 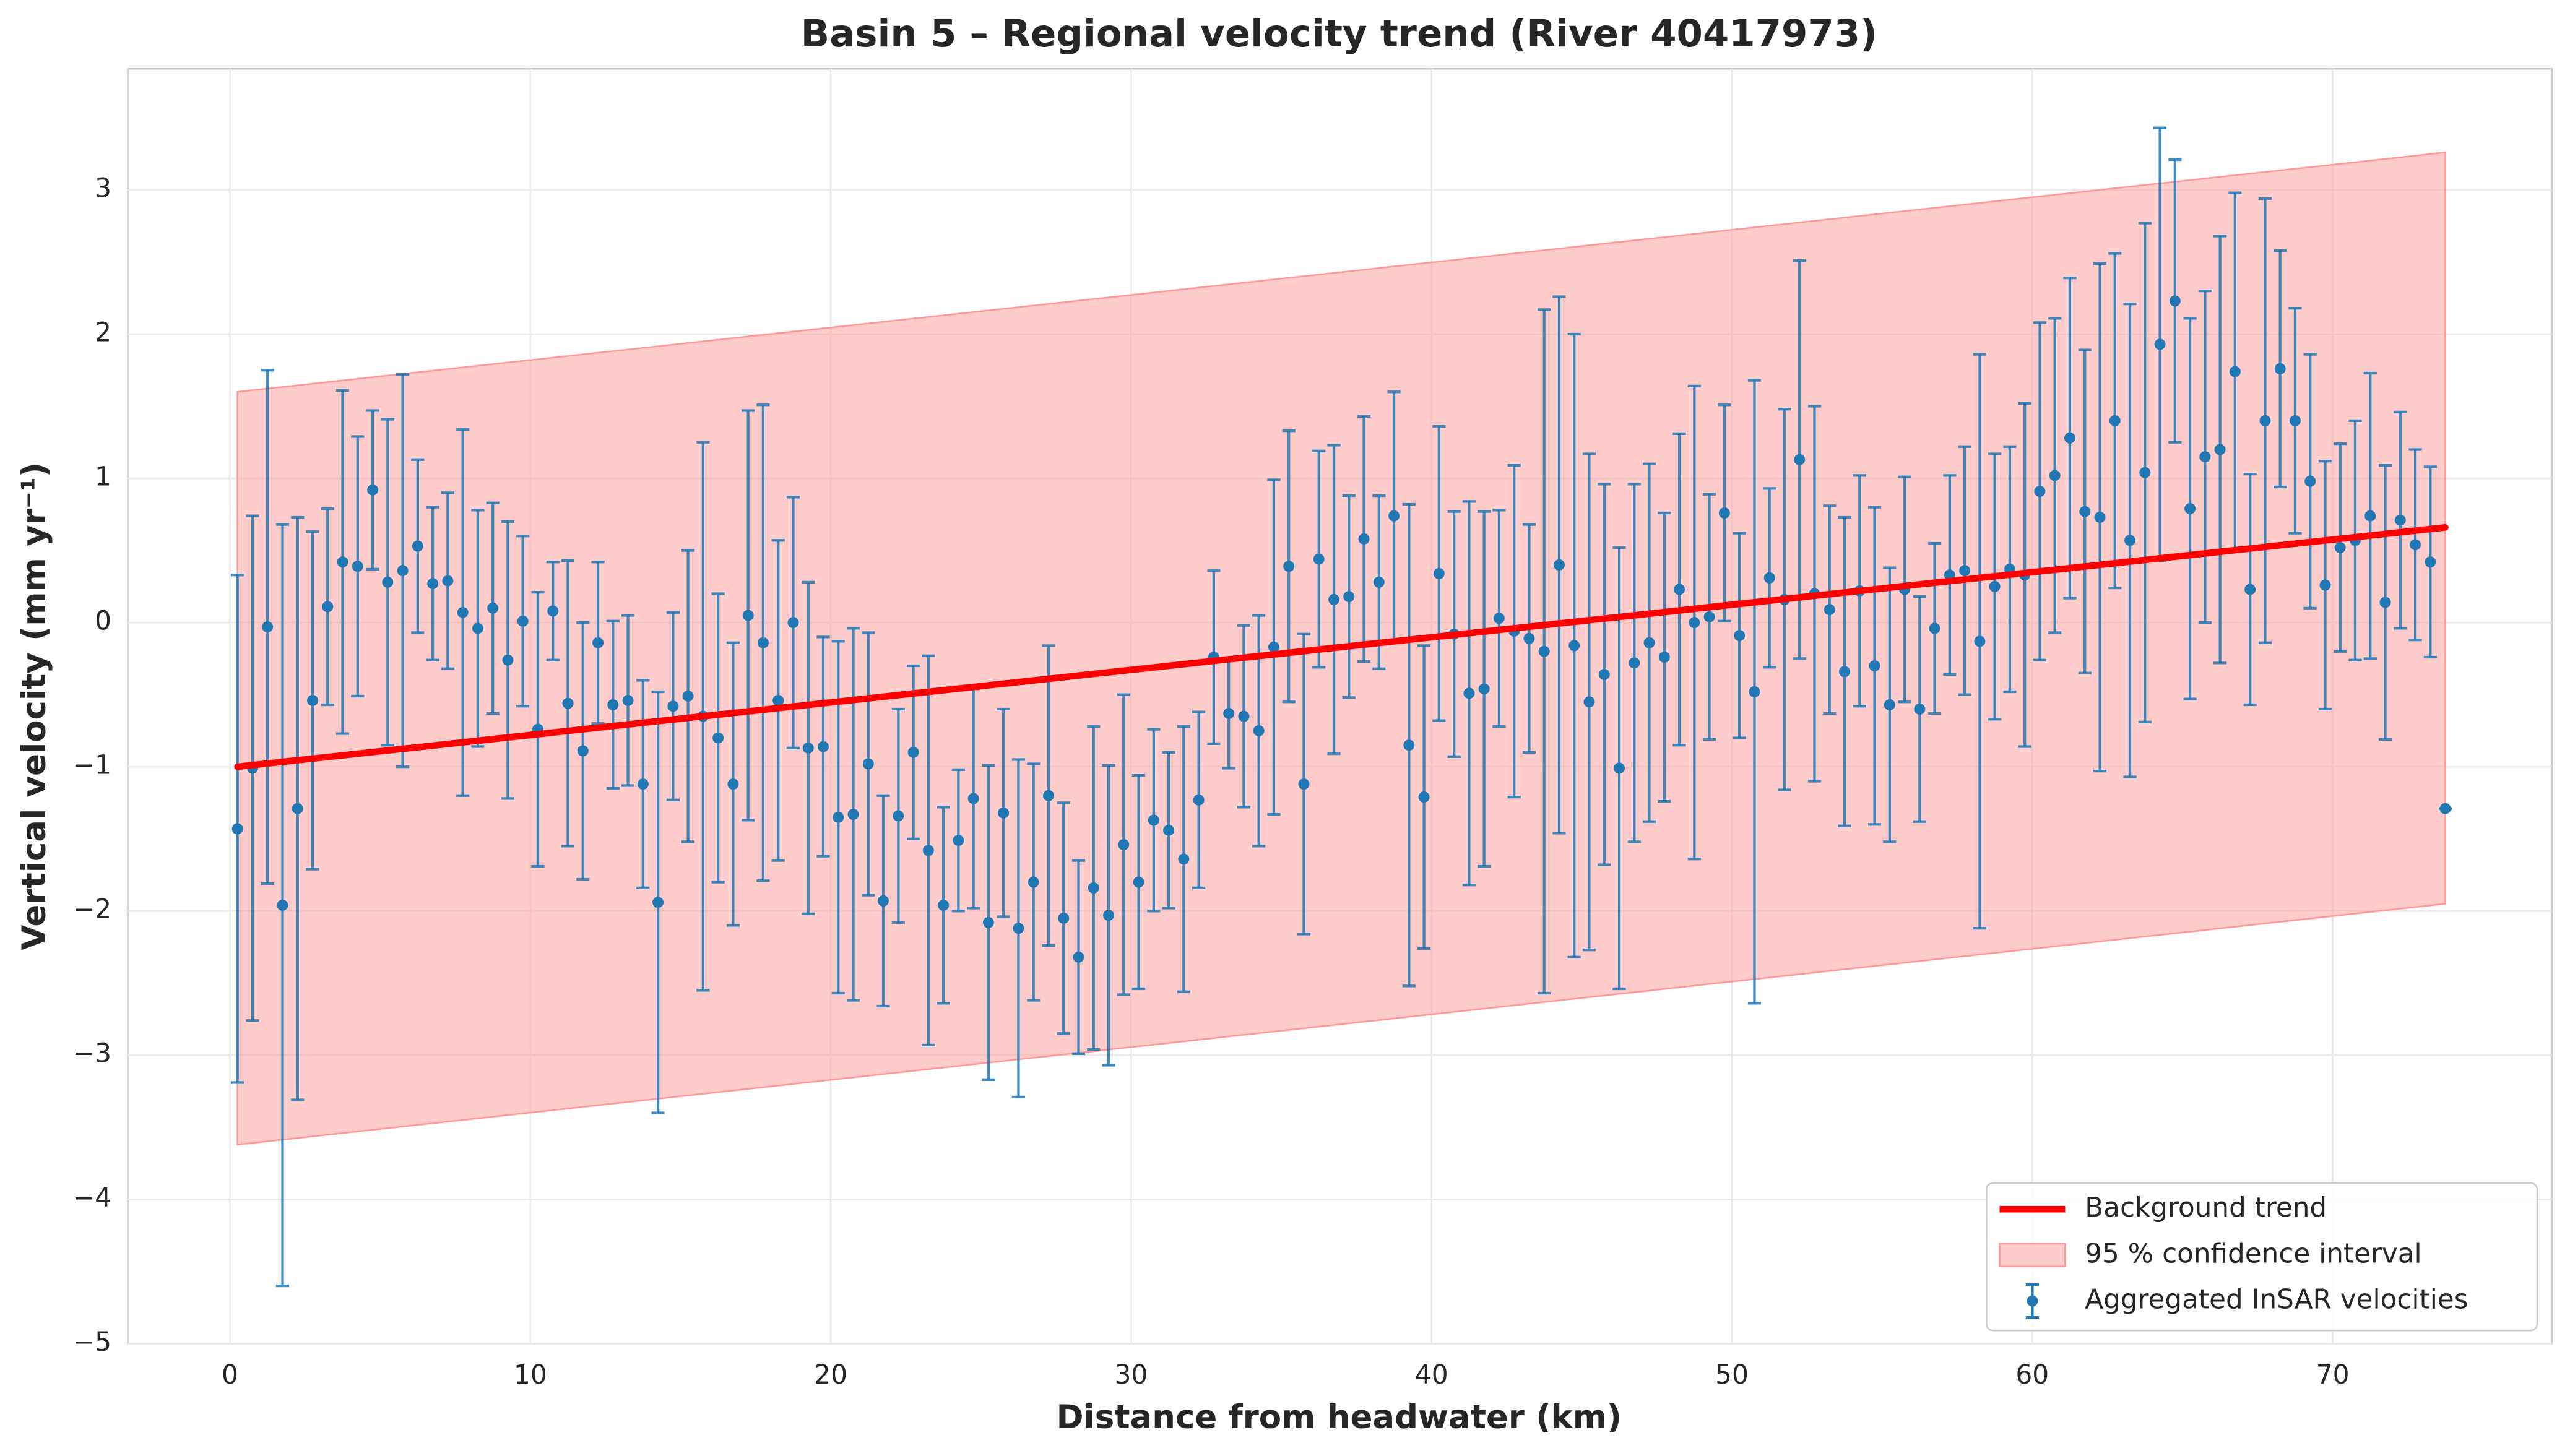 What do you see at coordinates (2253, 1253) in the screenshot?
I see `legend-label: 95 % confidence interval` at bounding box center [2253, 1253].